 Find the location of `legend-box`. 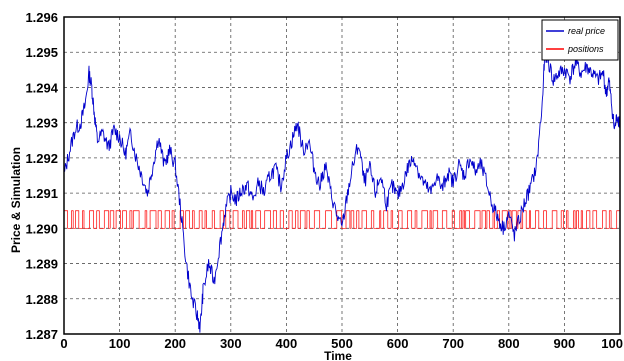

legend-box is located at coordinates (580, 40).